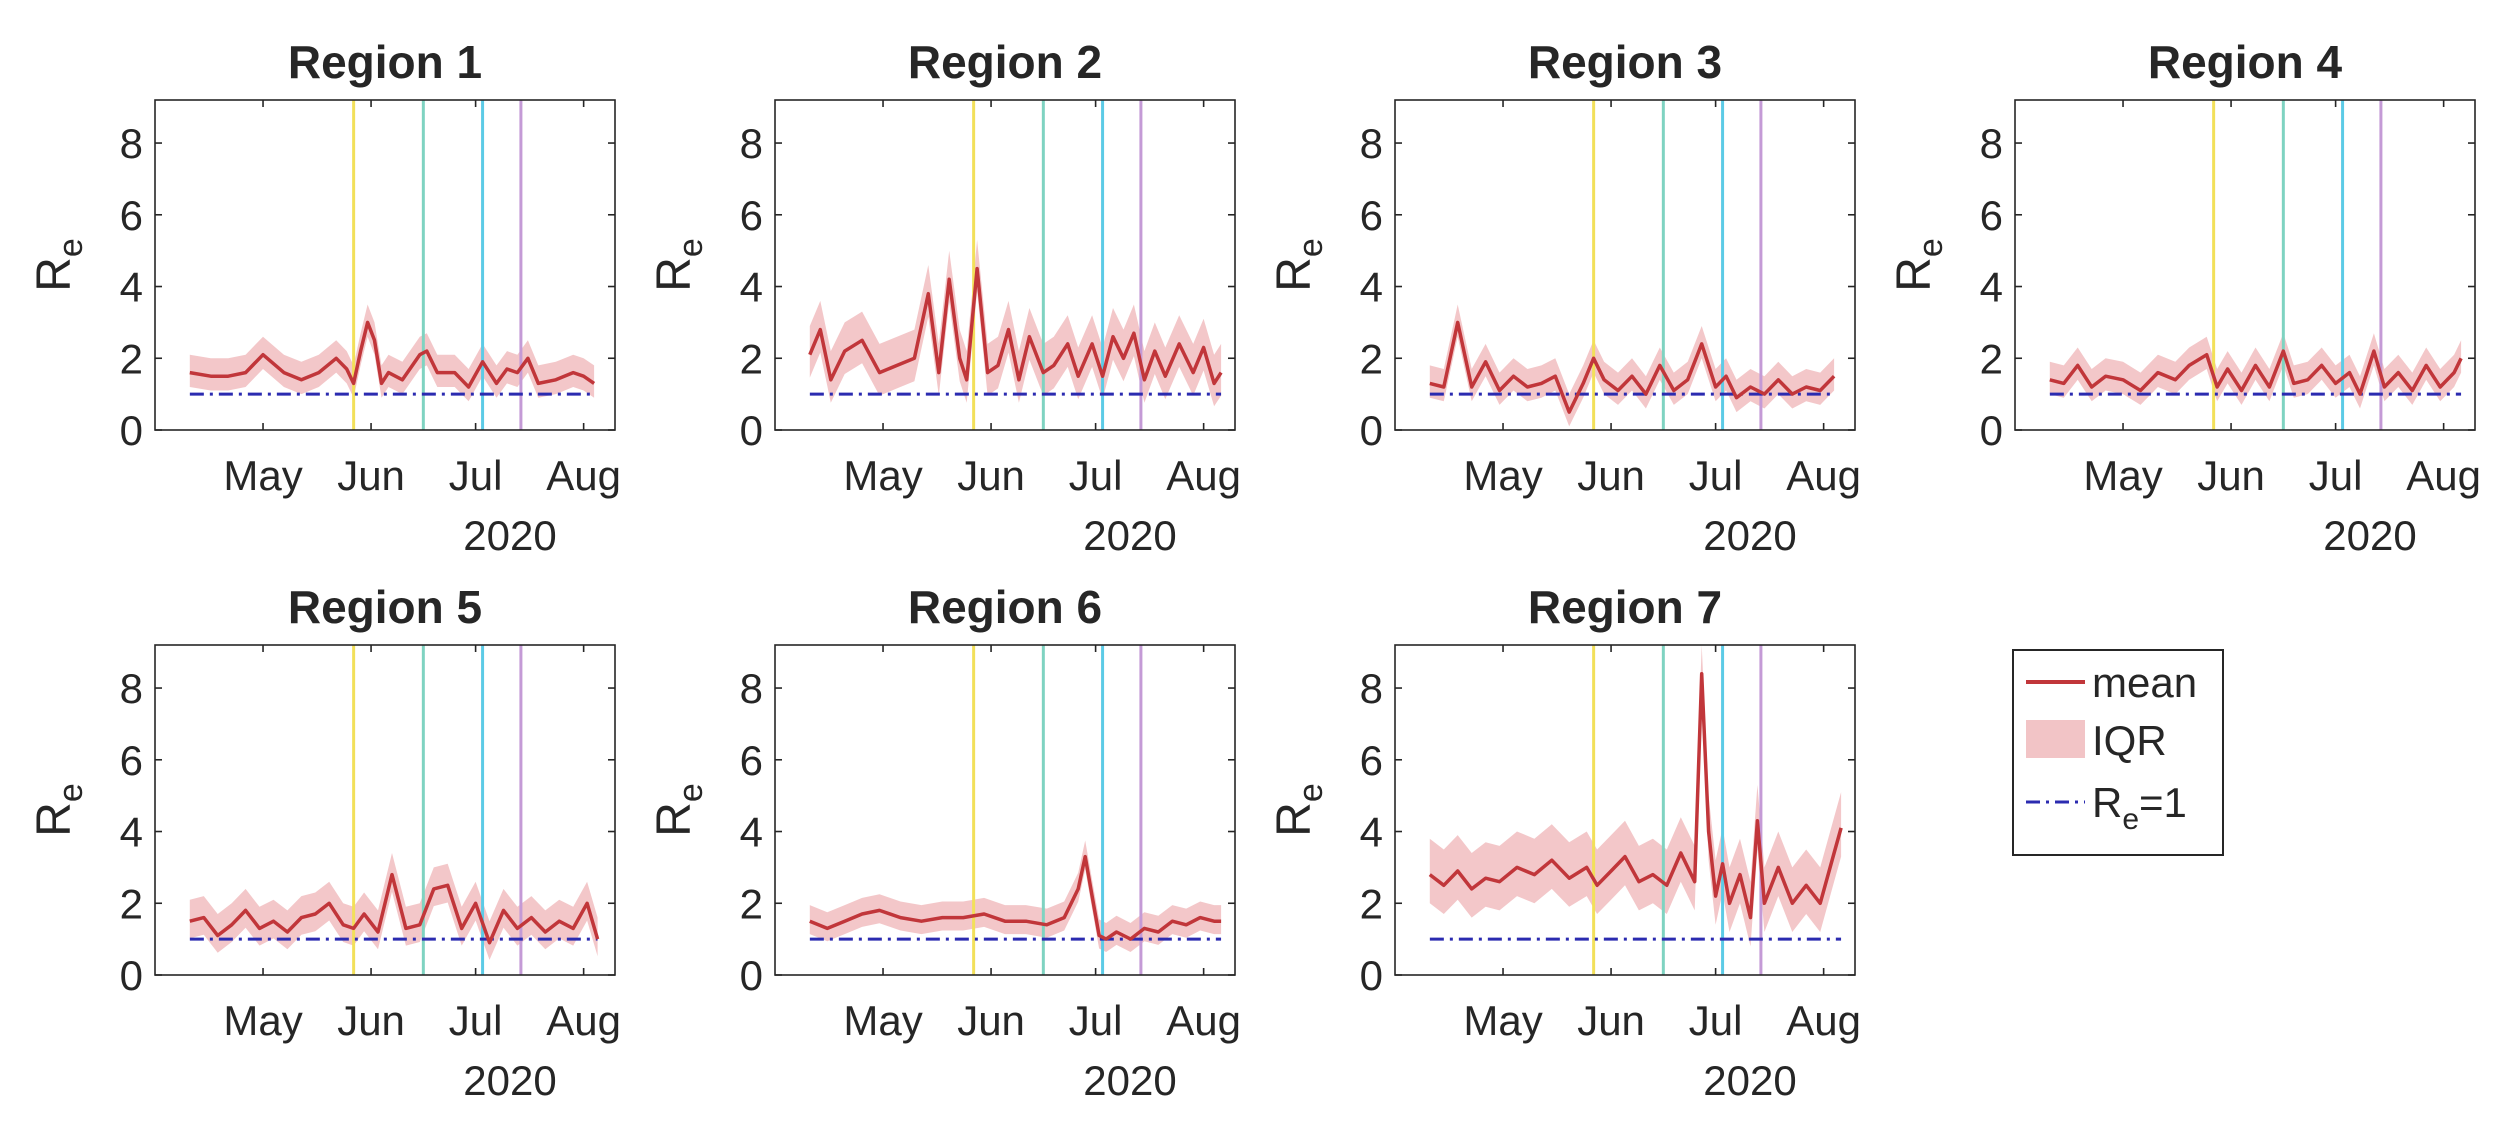 The height and width of the screenshot is (1144, 2505). Describe the element at coordinates (2107, 802) in the screenshot. I see `legend-ref-main: R` at that location.